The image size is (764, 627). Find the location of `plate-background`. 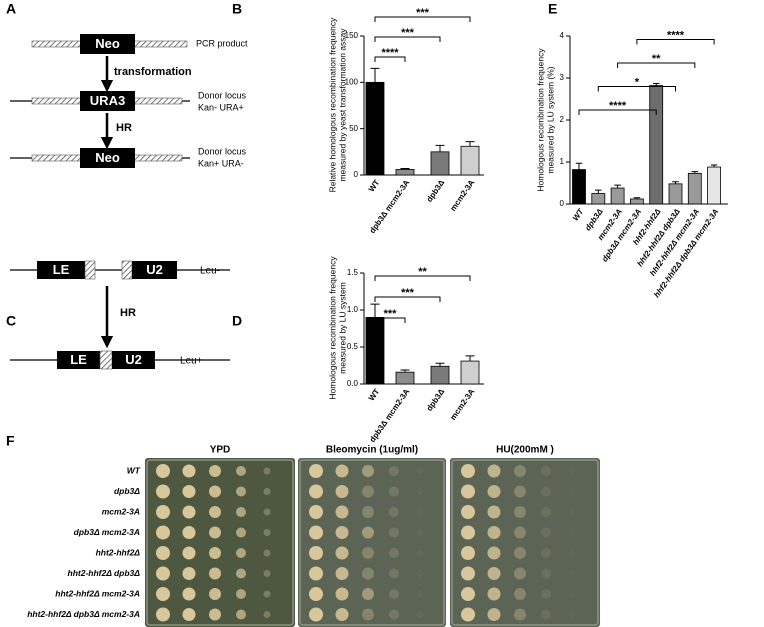

plate-background is located at coordinates (525, 542).